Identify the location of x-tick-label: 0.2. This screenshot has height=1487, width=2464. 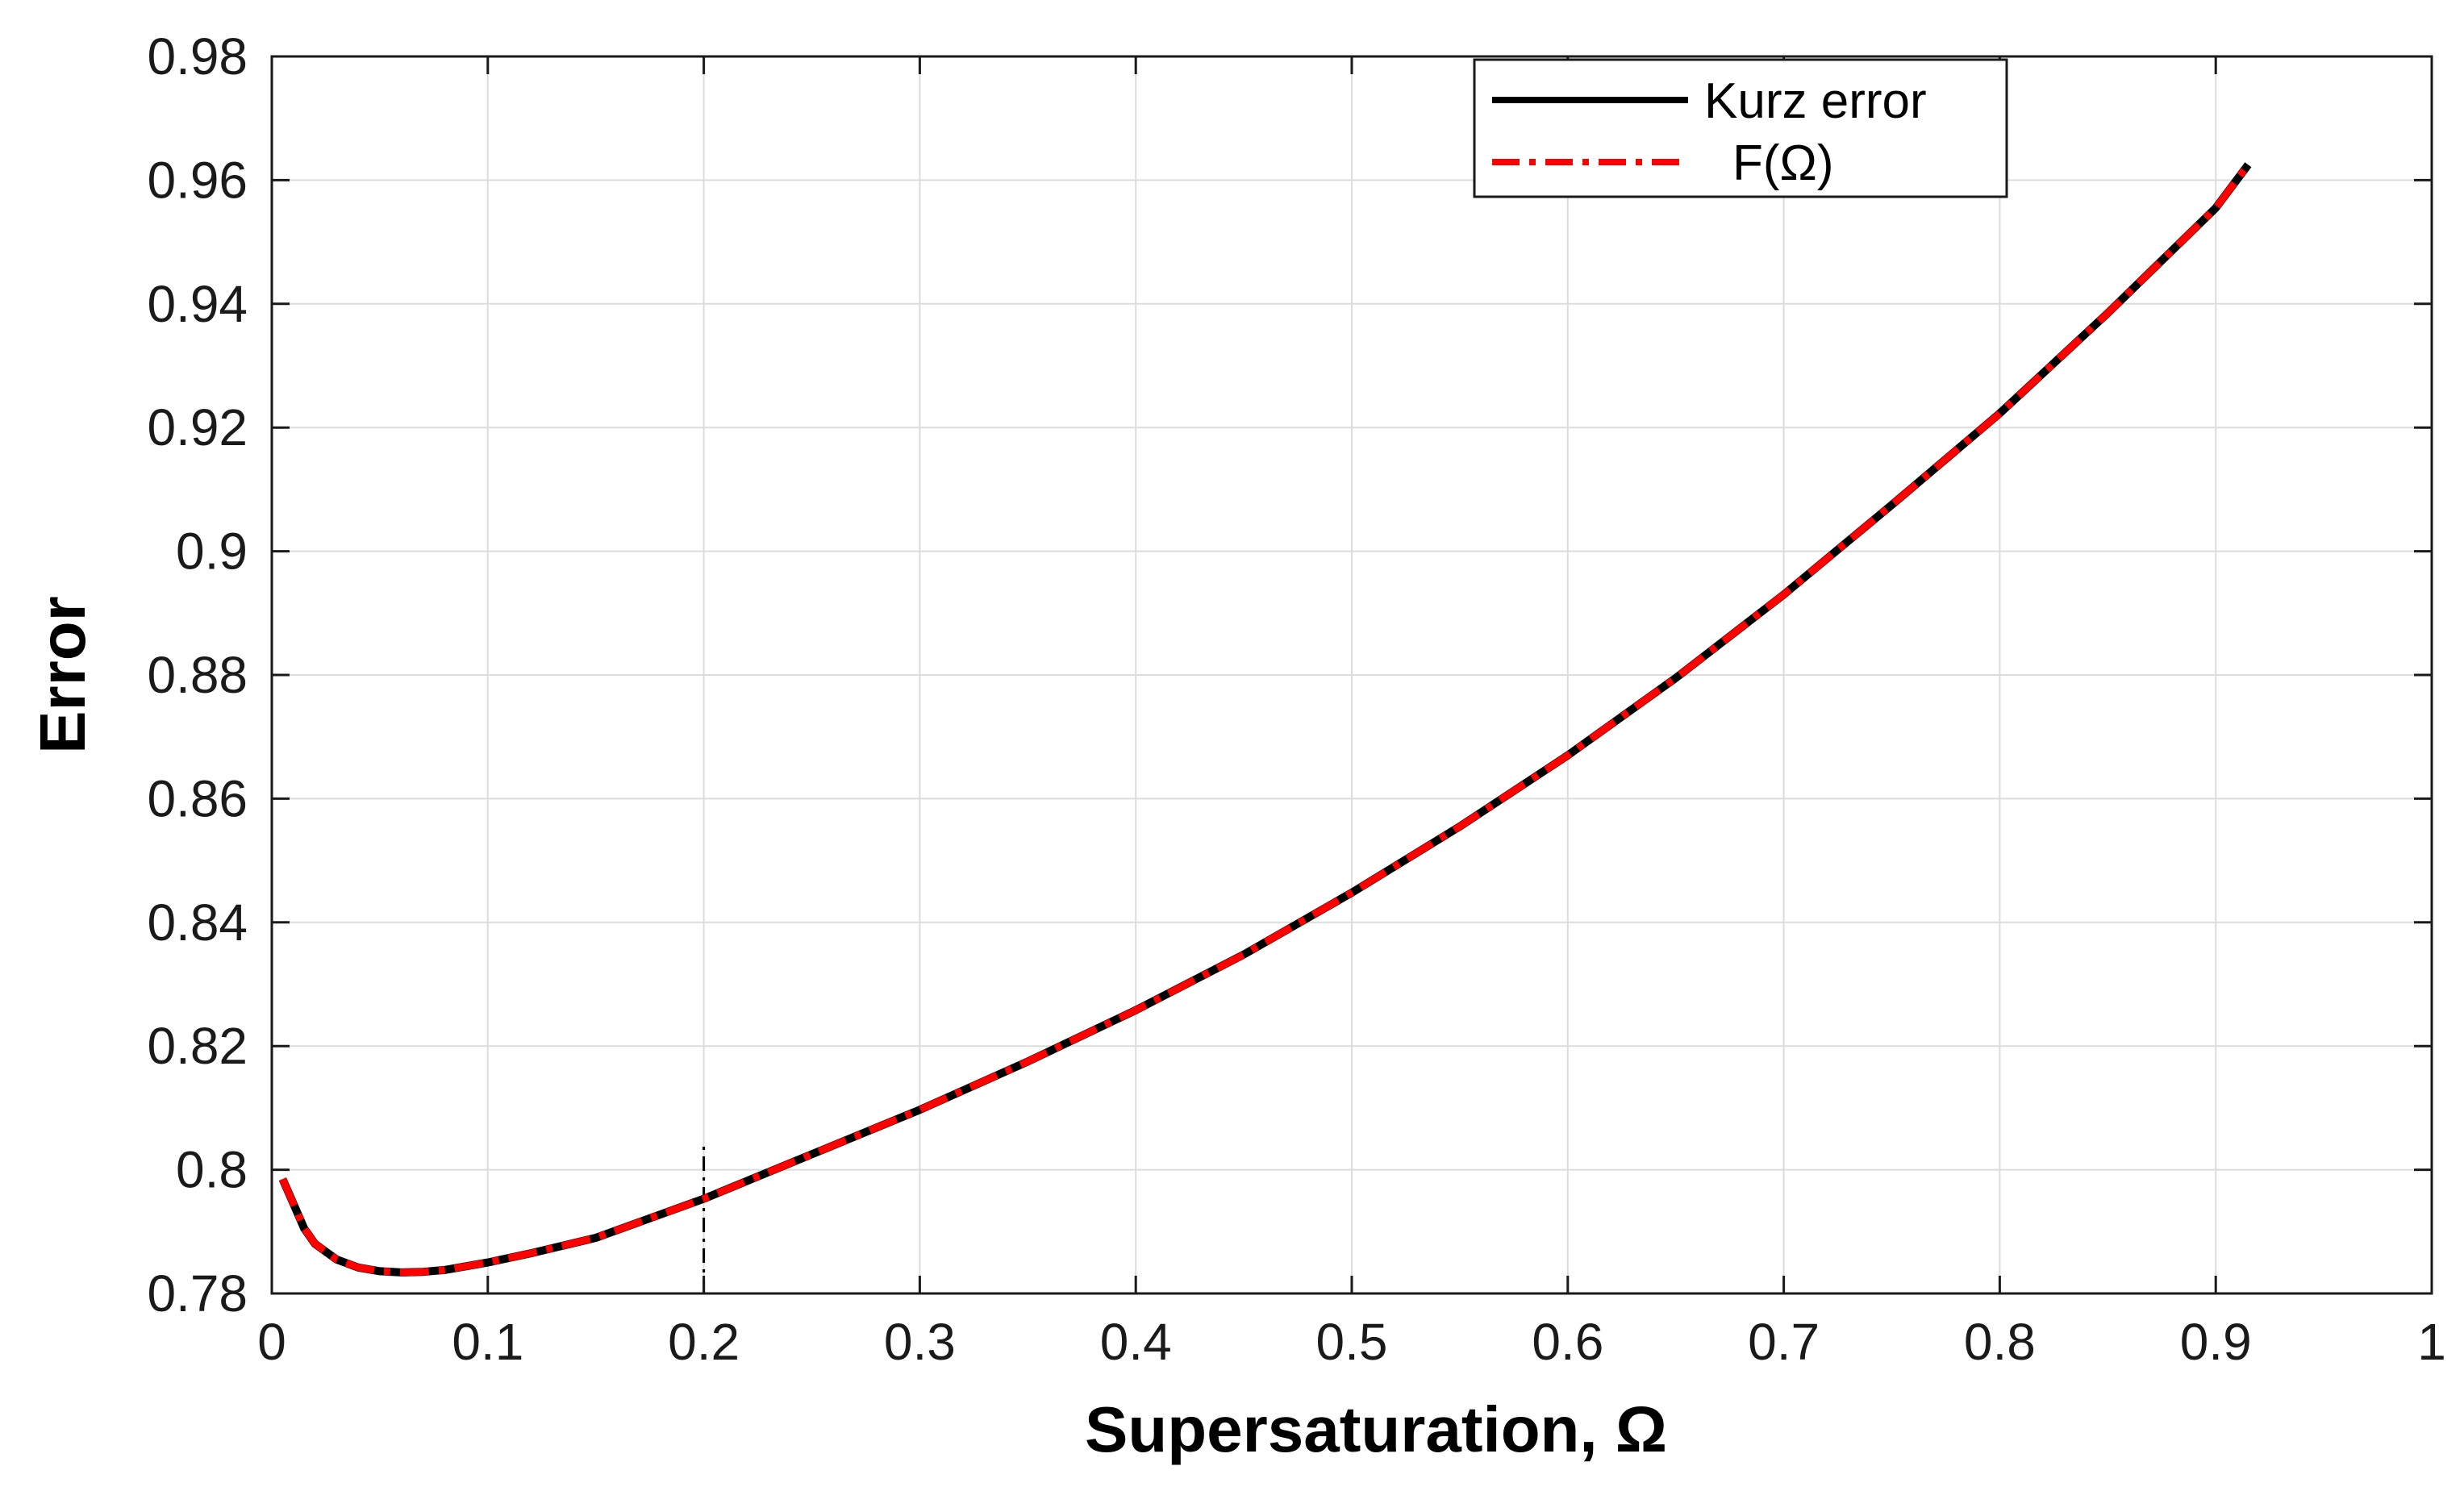
(704, 1342).